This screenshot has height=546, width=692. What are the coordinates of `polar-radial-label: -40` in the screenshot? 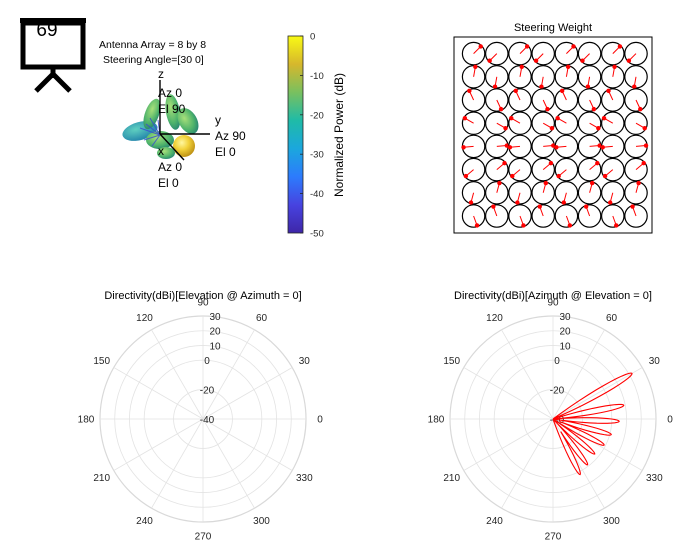 It's located at (557, 420).